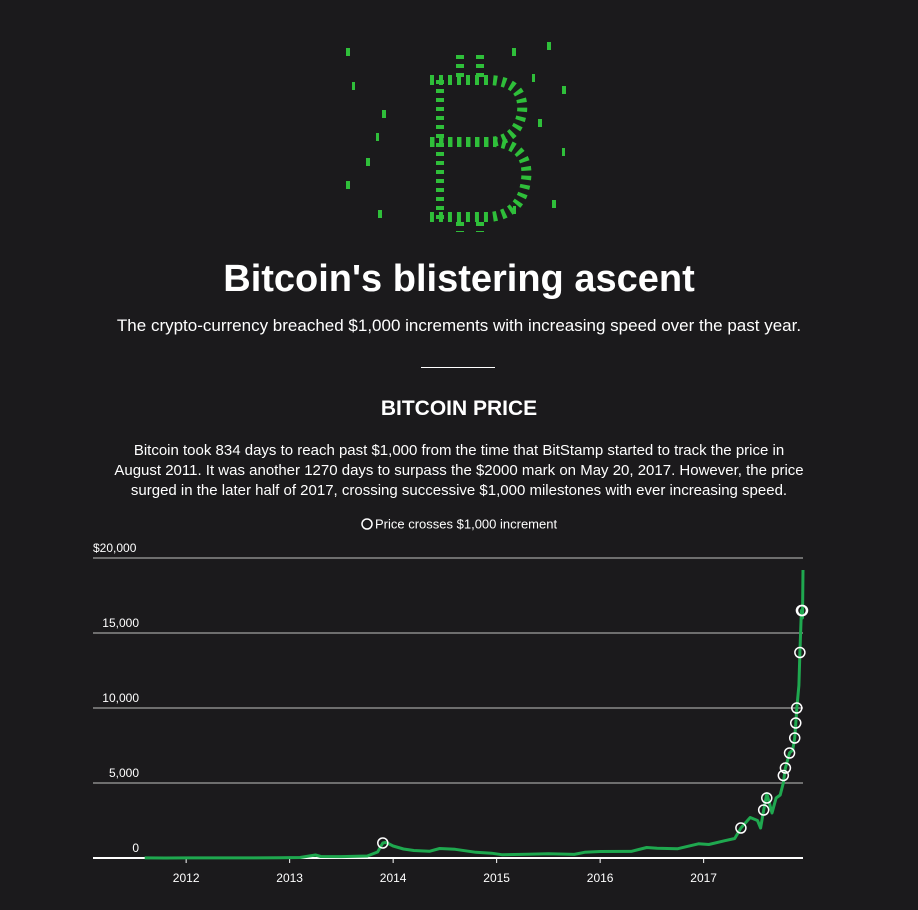 Image resolution: width=918 pixels, height=910 pixels. I want to click on y-tick-label: 0, so click(135, 848).